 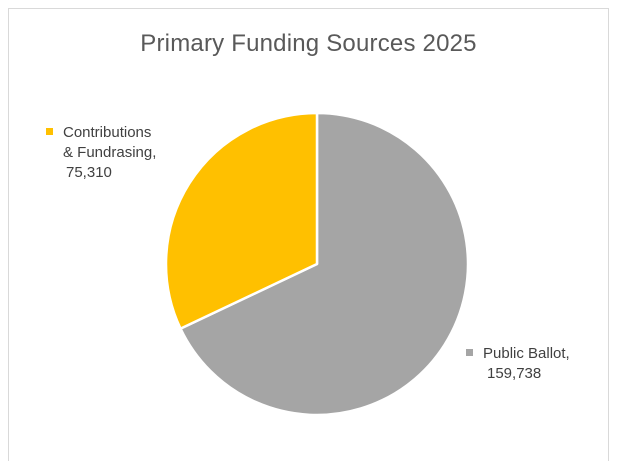 I want to click on slice-label-contributions-value: 75,310, so click(x=89, y=172).